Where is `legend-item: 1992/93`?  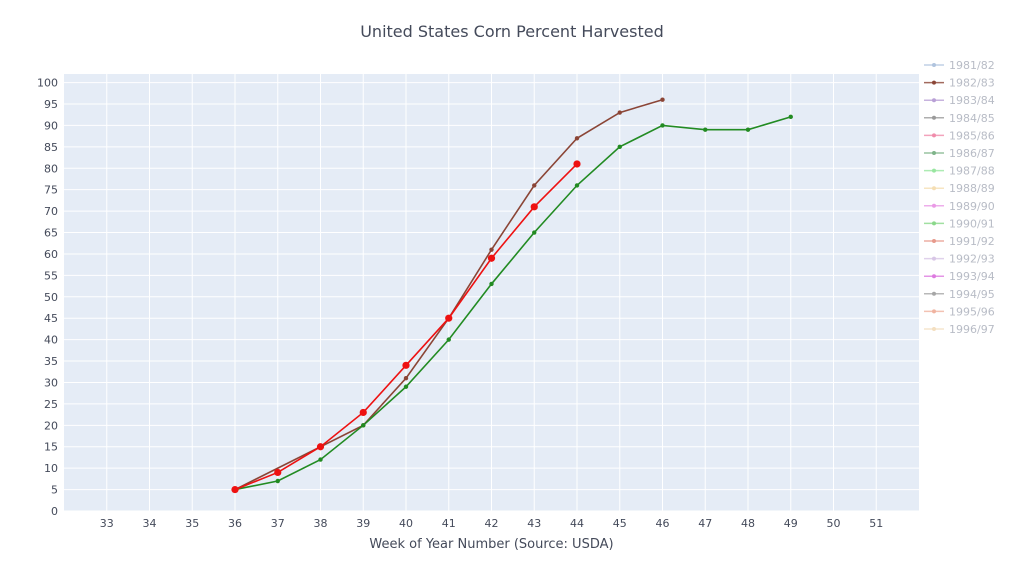
legend-item: 1992/93 is located at coordinates (959, 259).